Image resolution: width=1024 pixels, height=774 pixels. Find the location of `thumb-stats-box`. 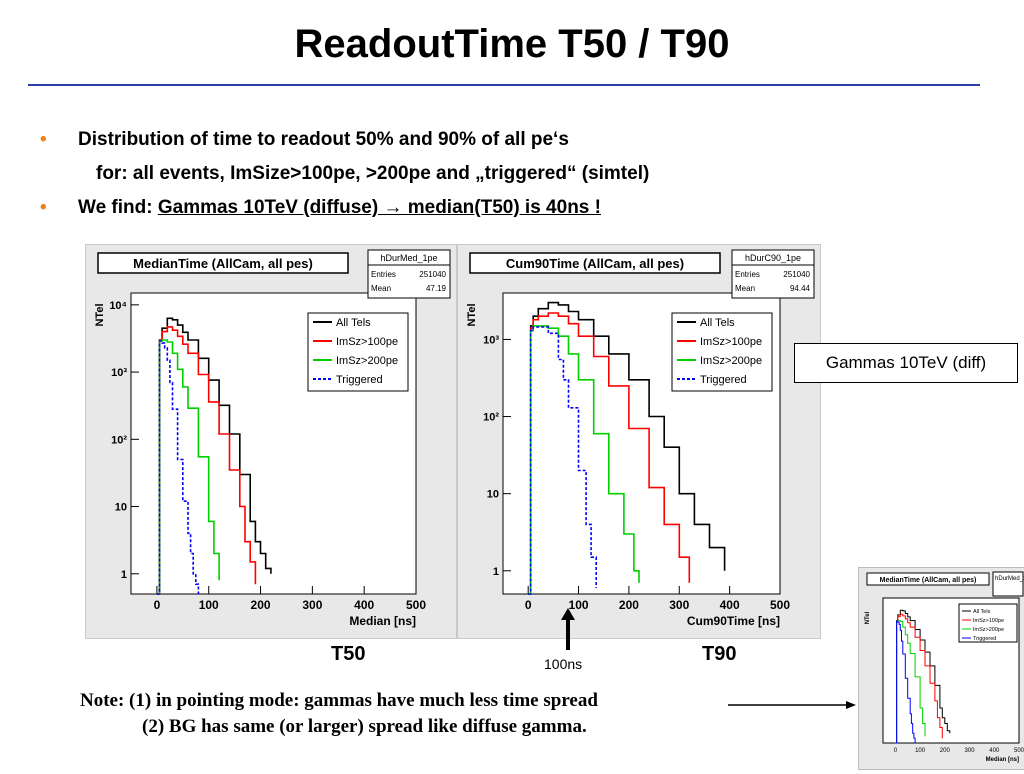

thumb-stats-box is located at coordinates (1008, 584).